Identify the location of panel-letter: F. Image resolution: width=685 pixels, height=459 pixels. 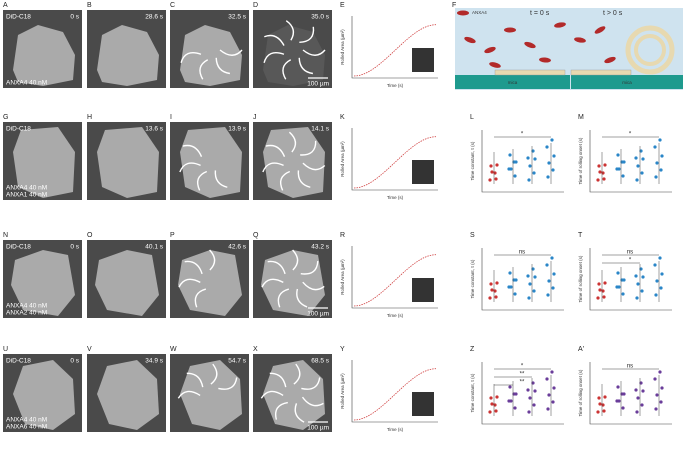
(454, 5).